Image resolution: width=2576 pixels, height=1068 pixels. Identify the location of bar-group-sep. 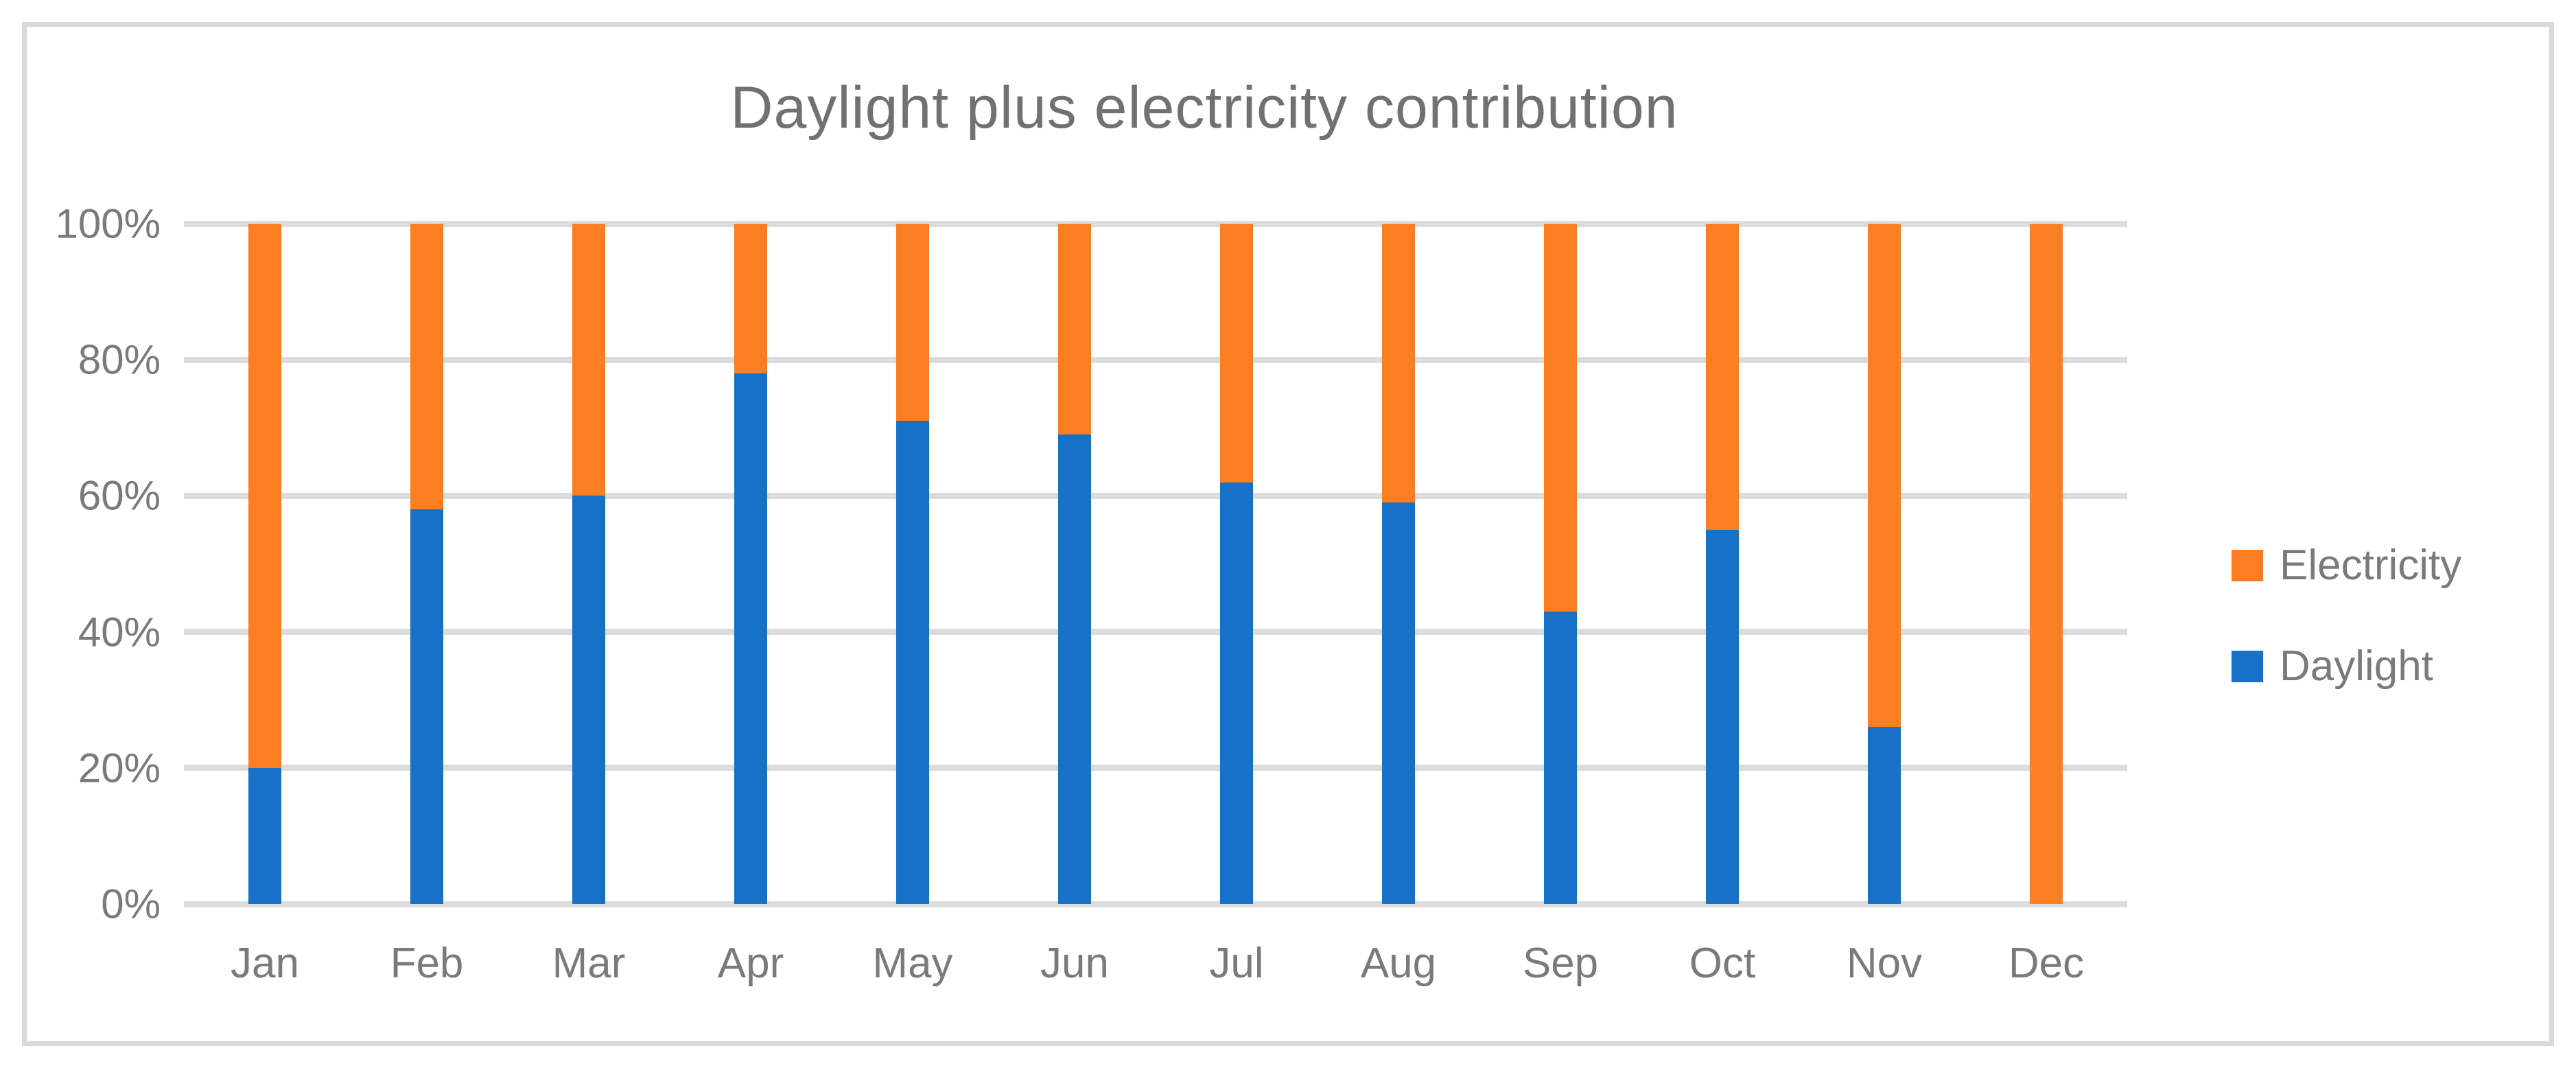
(1560, 564).